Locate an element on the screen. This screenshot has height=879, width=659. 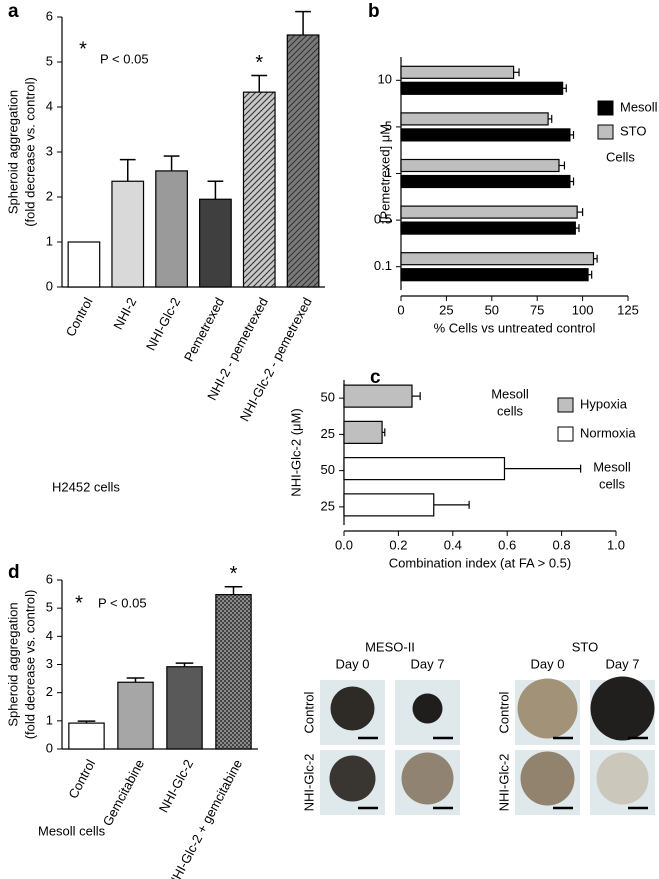
panel-letter: d is located at coordinates (14, 572).